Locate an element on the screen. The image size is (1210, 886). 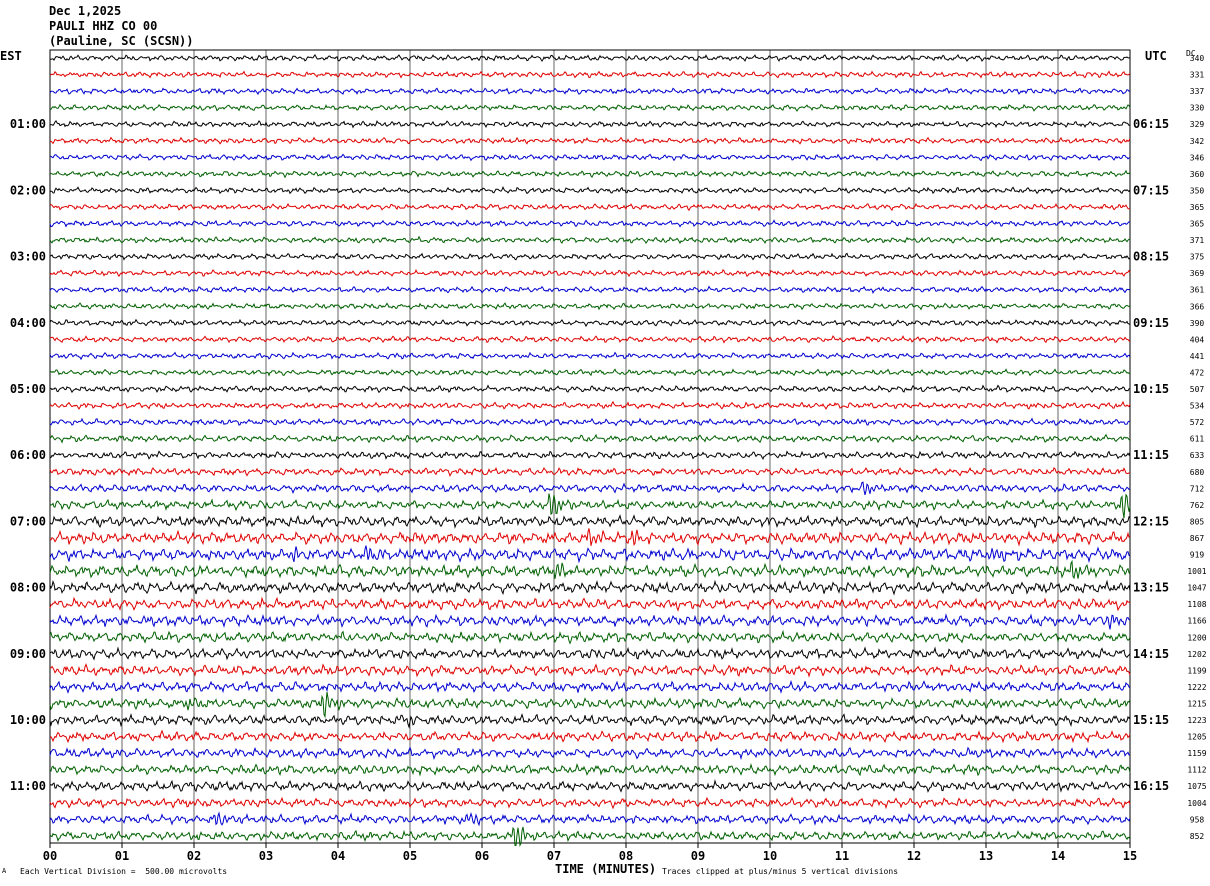
dc-offset-label: 1202 is located at coordinates (1196, 654).